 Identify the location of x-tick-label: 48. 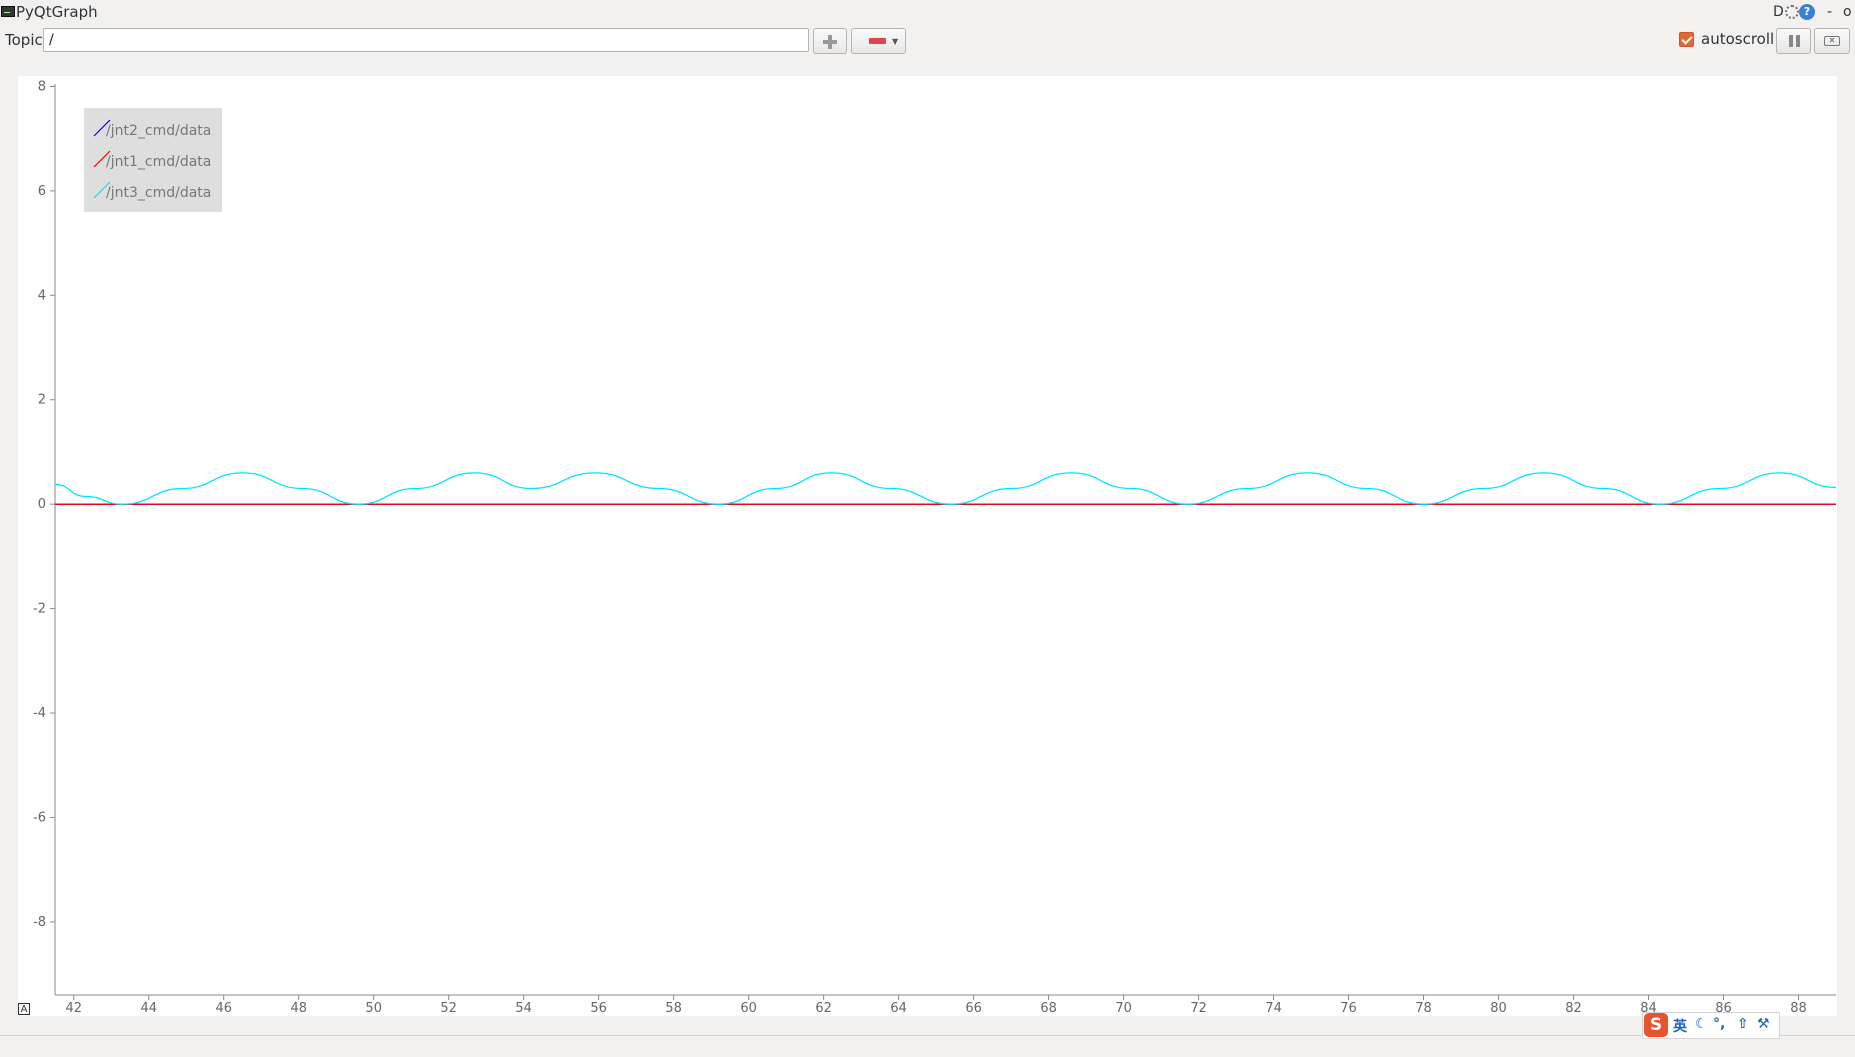
(298, 1008).